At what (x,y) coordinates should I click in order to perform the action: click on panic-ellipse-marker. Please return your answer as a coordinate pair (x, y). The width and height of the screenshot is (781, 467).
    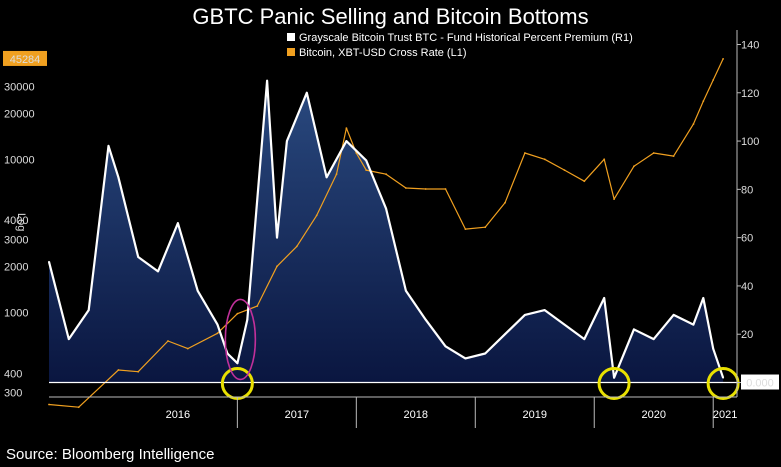
    Looking at the image, I should click on (240, 339).